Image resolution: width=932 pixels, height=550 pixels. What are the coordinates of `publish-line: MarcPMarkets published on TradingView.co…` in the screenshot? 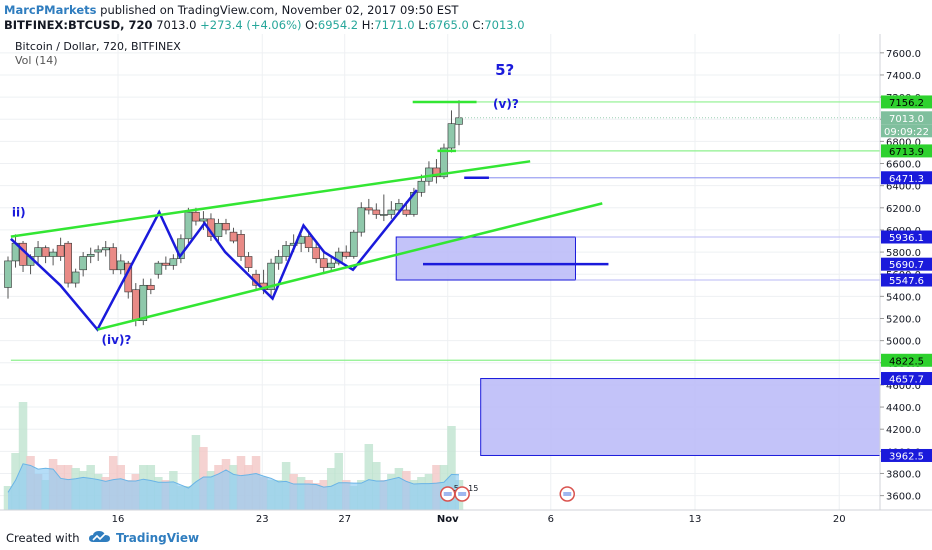 It's located at (231, 10).